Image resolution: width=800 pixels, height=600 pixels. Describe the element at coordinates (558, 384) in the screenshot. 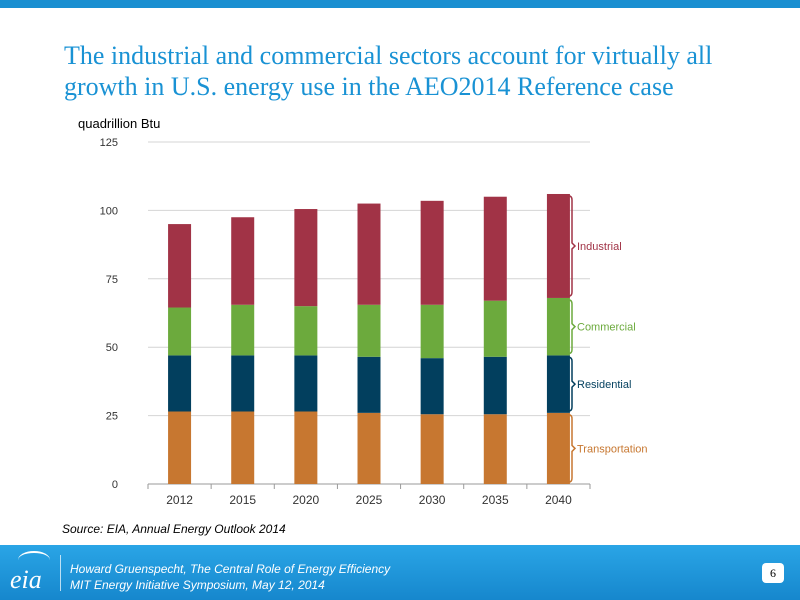

I see `bar-residential-2040` at that location.